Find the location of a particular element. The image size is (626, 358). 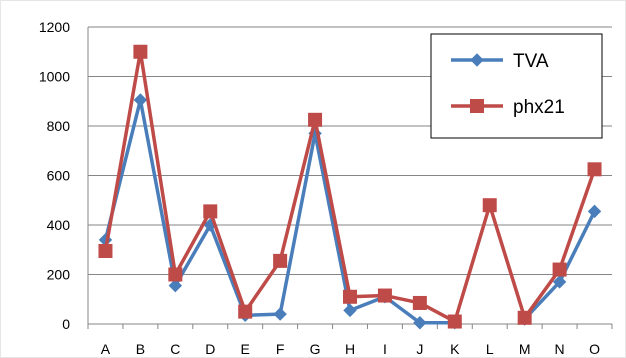

x-tick-label: I is located at coordinates (385, 349).